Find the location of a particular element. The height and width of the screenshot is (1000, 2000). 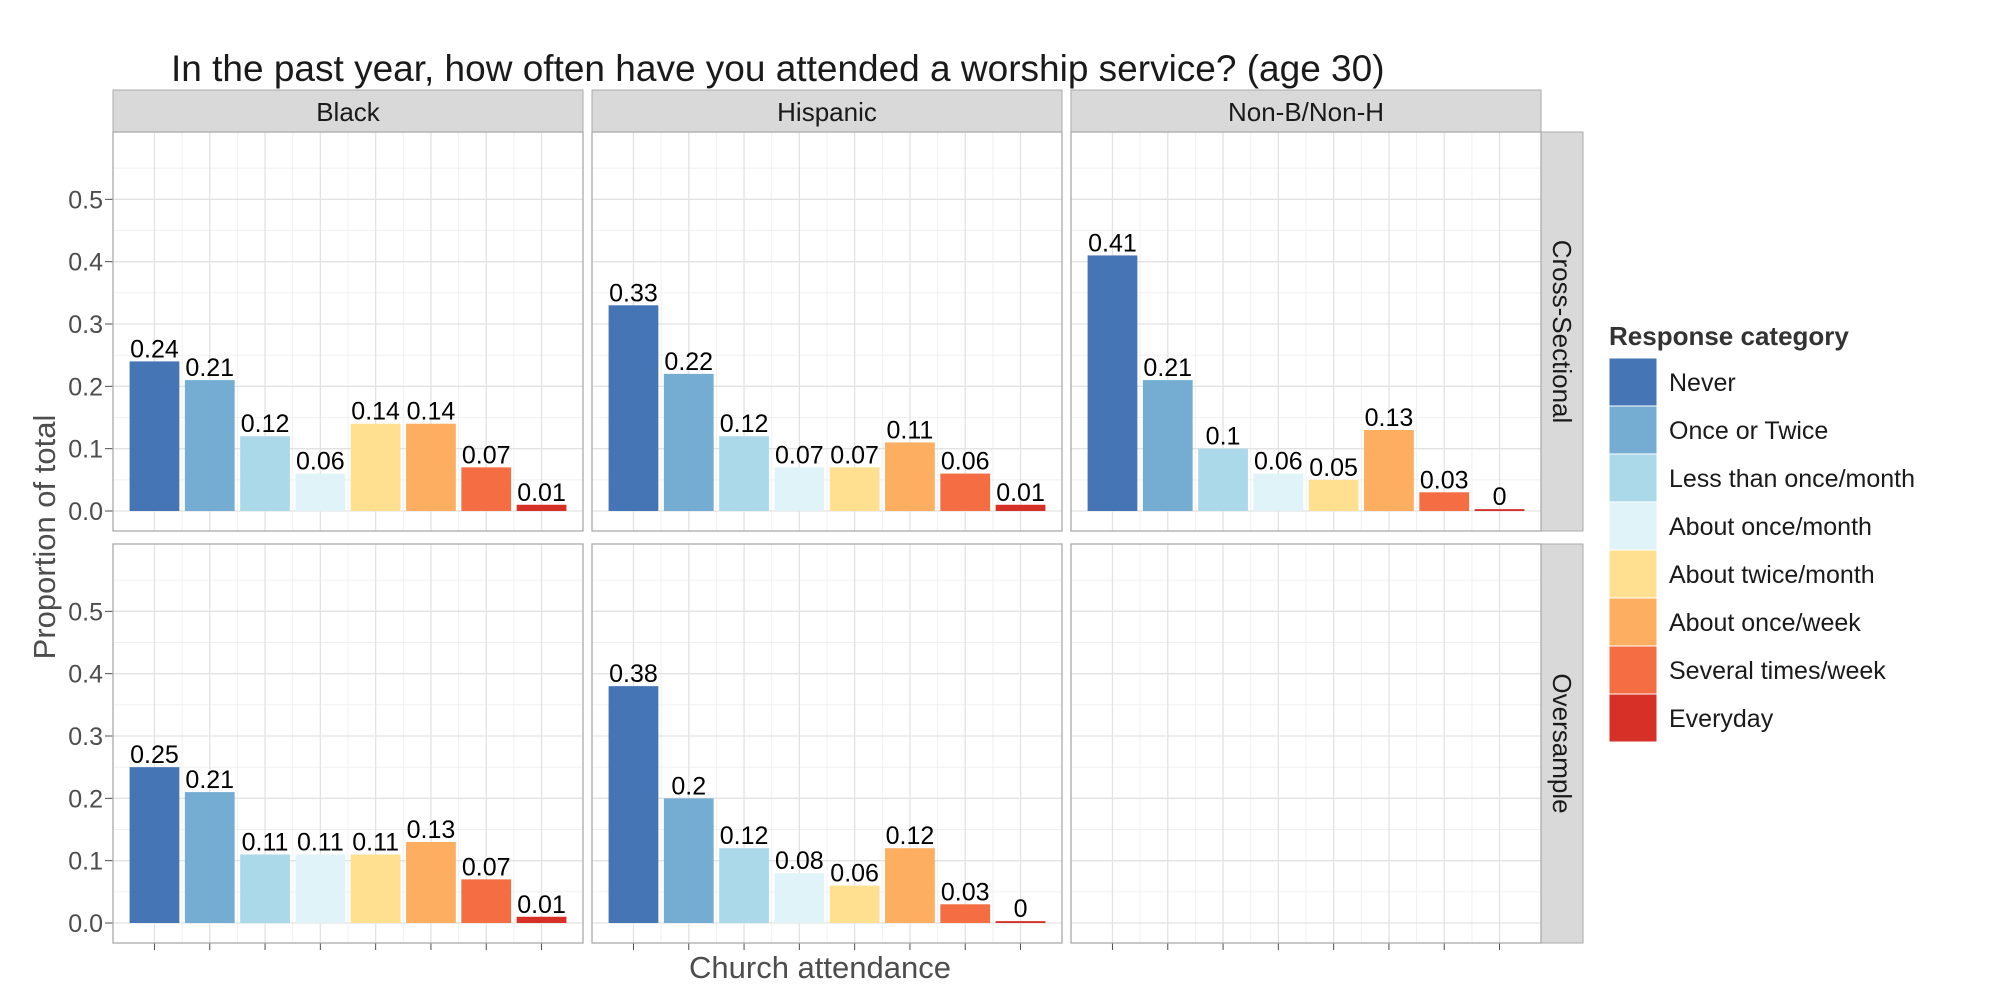

legend-label: Everyday is located at coordinates (1721, 719).